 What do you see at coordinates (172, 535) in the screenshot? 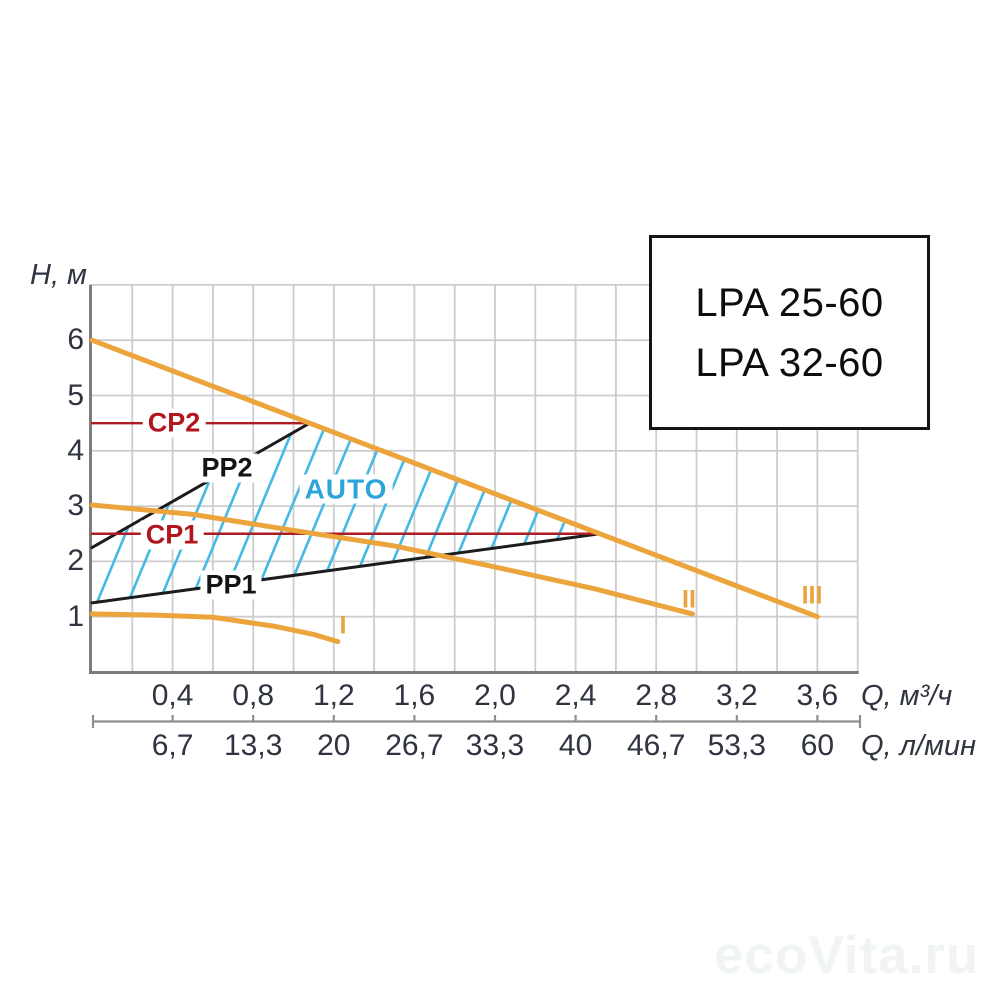
I see `label-cp1: CP1` at bounding box center [172, 535].